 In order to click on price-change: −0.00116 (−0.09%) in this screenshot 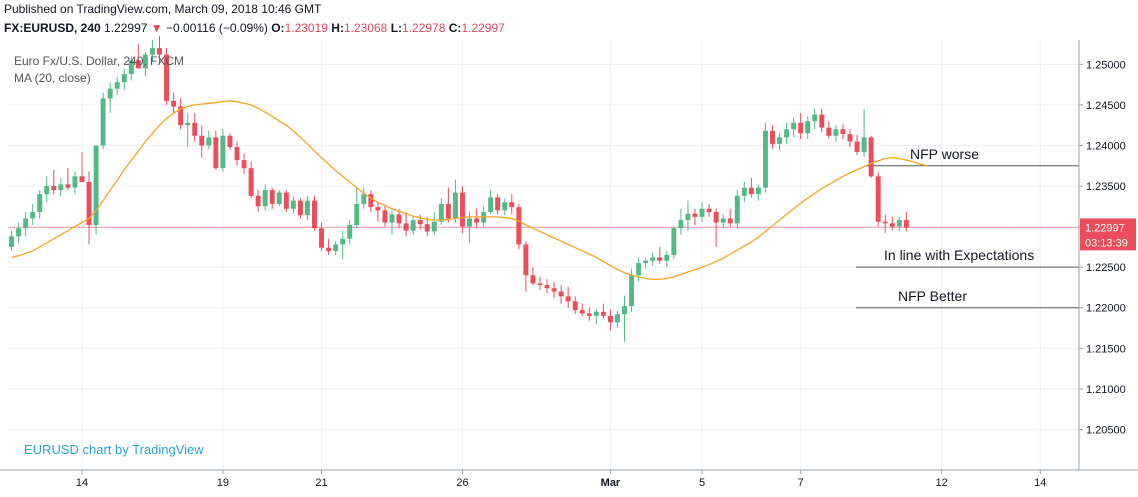, I will do `click(217, 28)`.